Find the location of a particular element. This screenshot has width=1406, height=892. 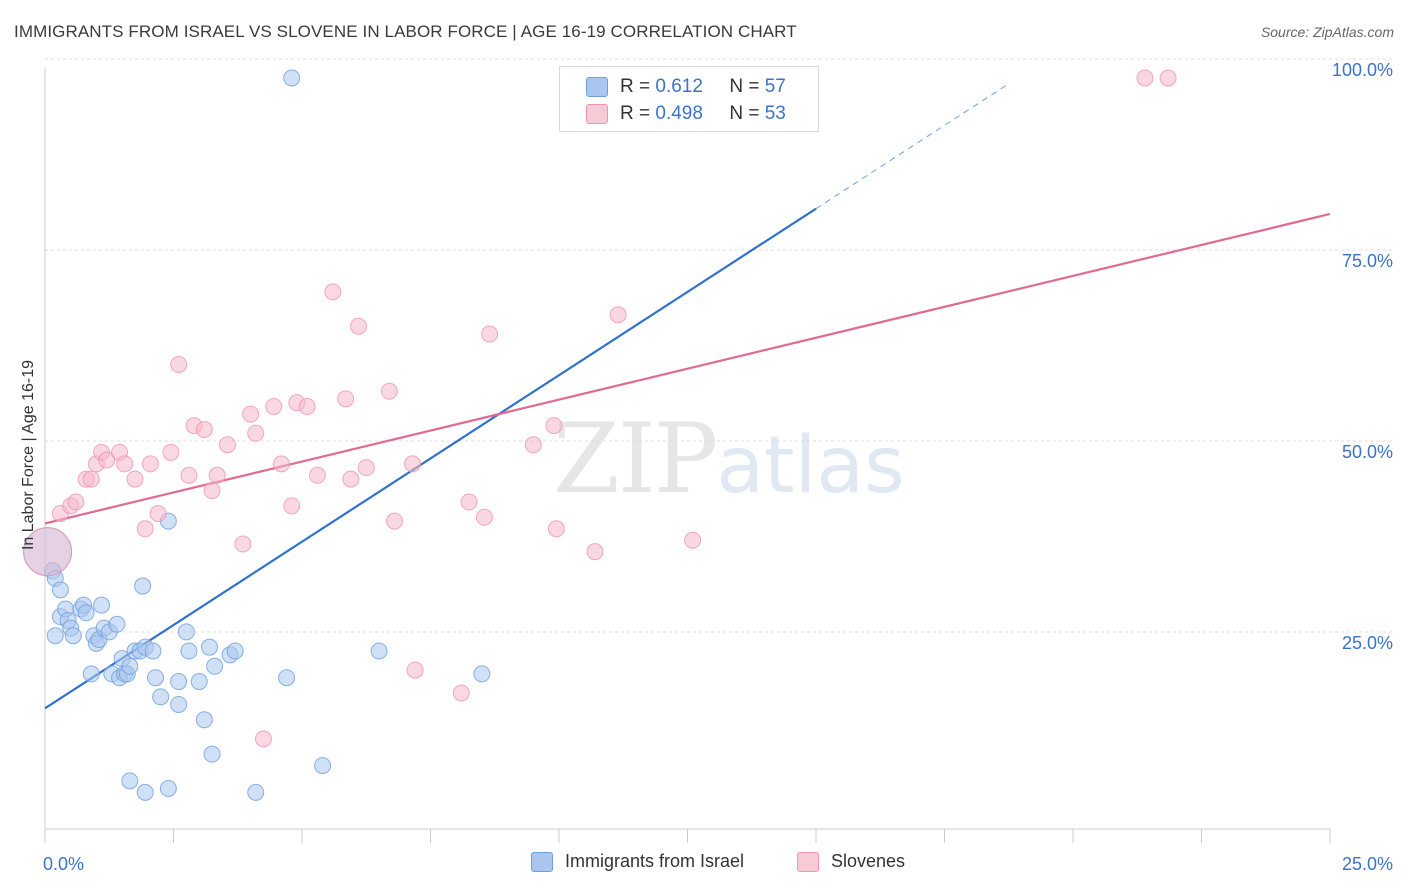

legend-label-israel: Immigrants from Israel is located at coordinates (655, 861).